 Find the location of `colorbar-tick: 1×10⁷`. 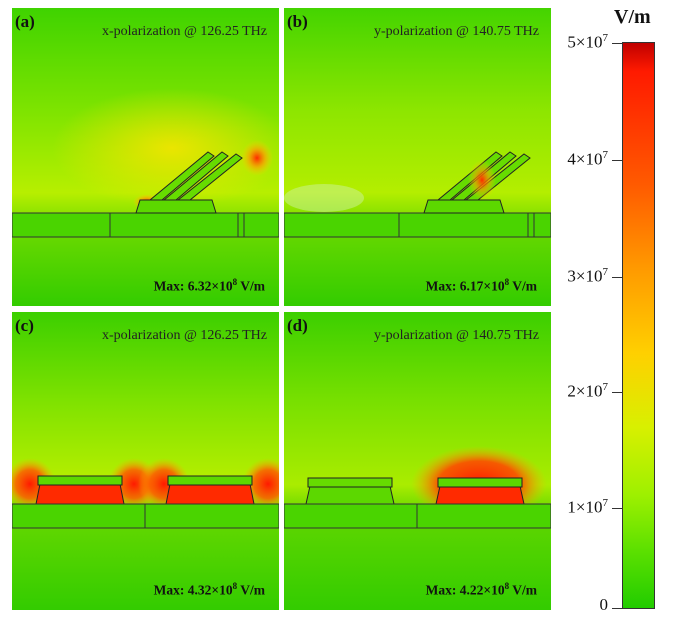

colorbar-tick: 1×10⁷ is located at coordinates (587, 507).